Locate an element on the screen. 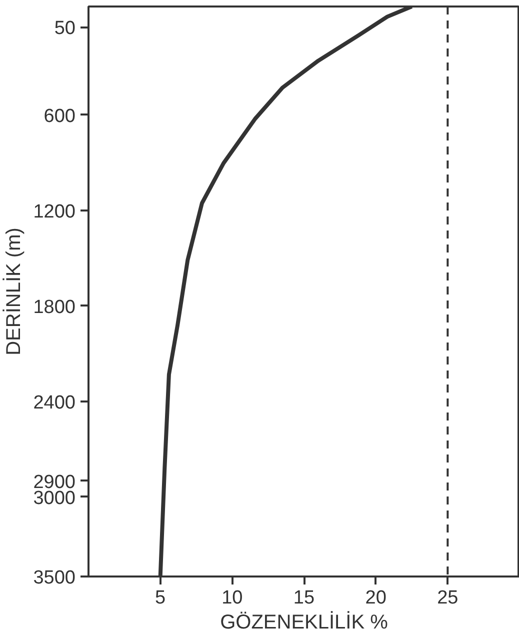 This screenshot has height=636, width=519. x-tick-label: 15 is located at coordinates (304, 598).